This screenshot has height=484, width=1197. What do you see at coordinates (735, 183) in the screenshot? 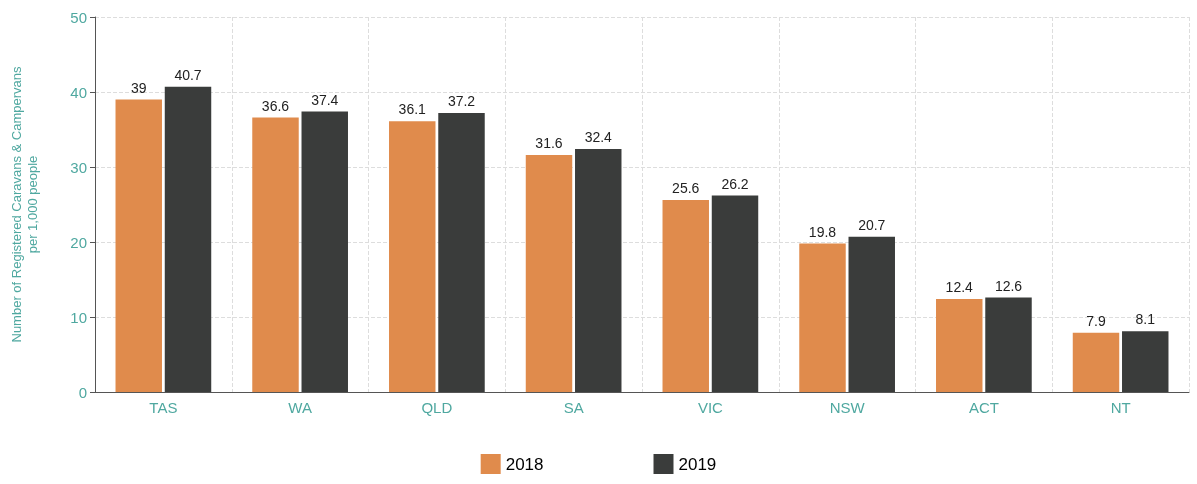
I see `data-label: 26.2` at bounding box center [735, 183].